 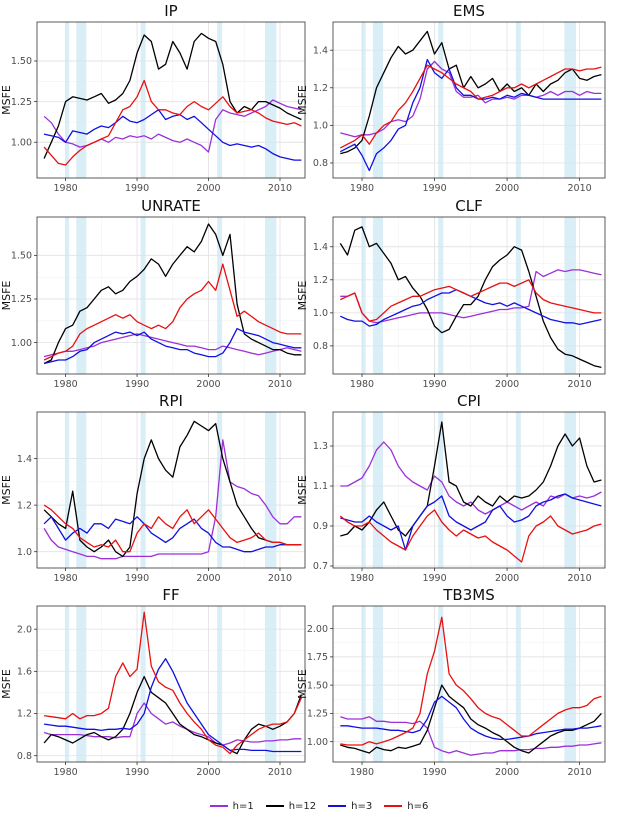 I want to click on panel-rpi: 1980 1990 2000 2010 1.0 1.2 1.4 RPI MSFE, so click(x=153, y=488).